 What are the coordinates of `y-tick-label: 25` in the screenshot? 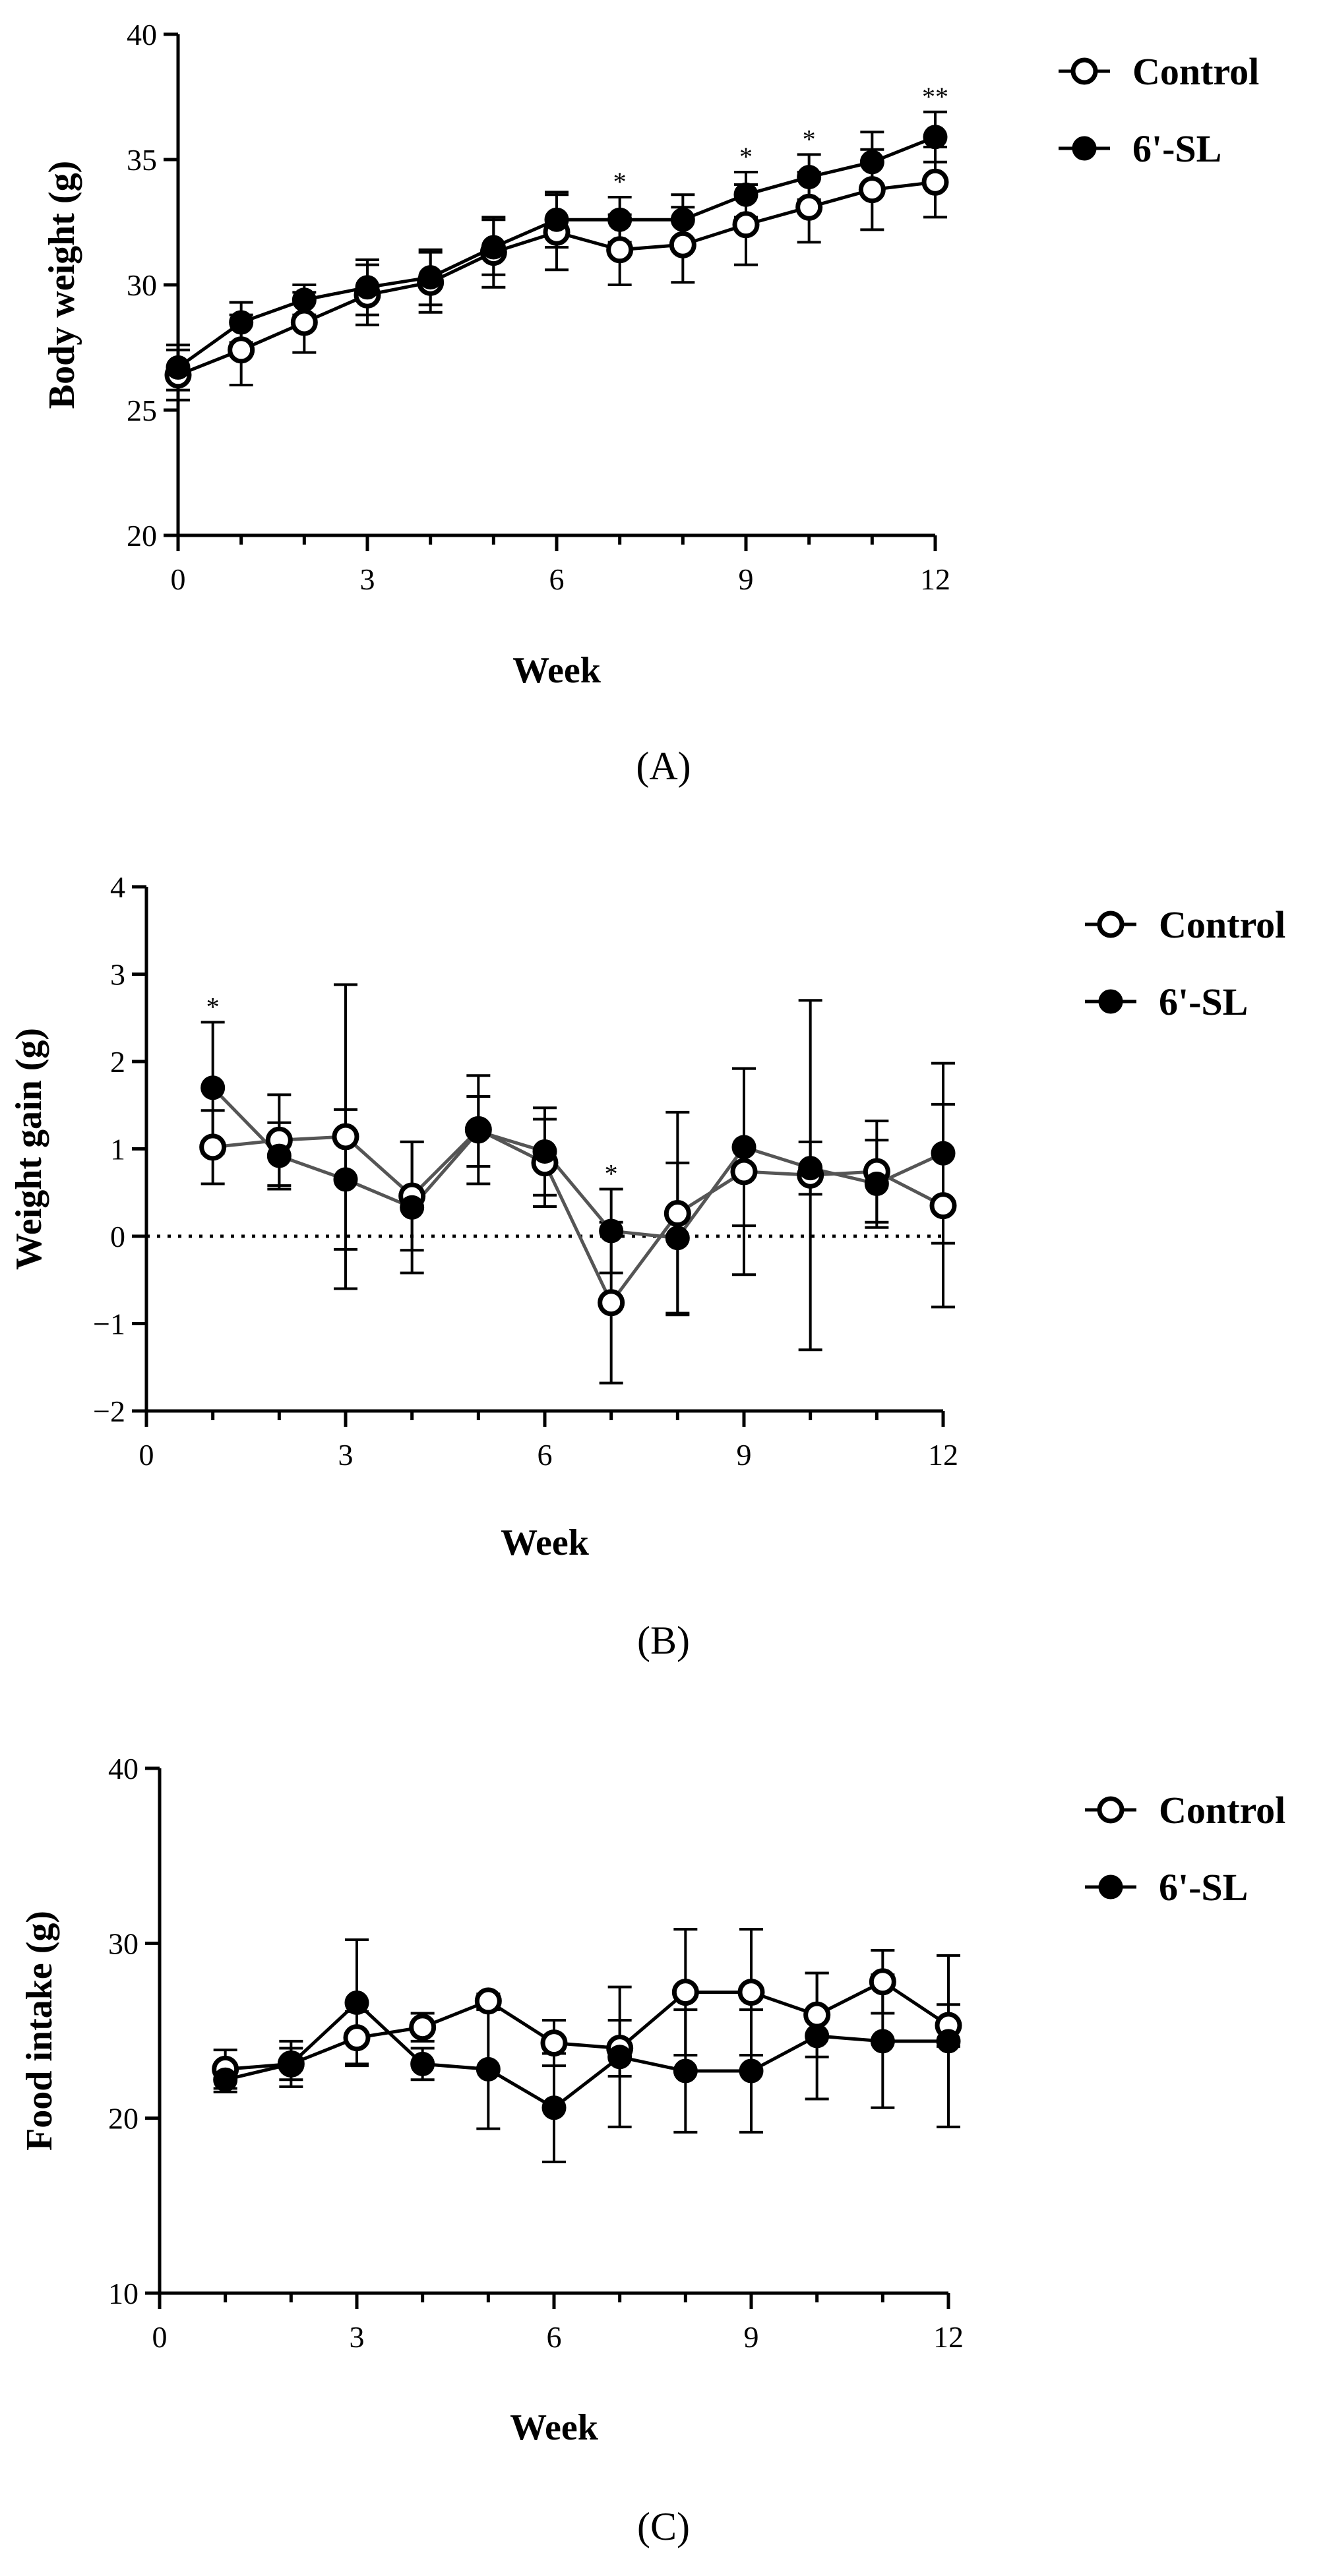 It's located at (142, 410).